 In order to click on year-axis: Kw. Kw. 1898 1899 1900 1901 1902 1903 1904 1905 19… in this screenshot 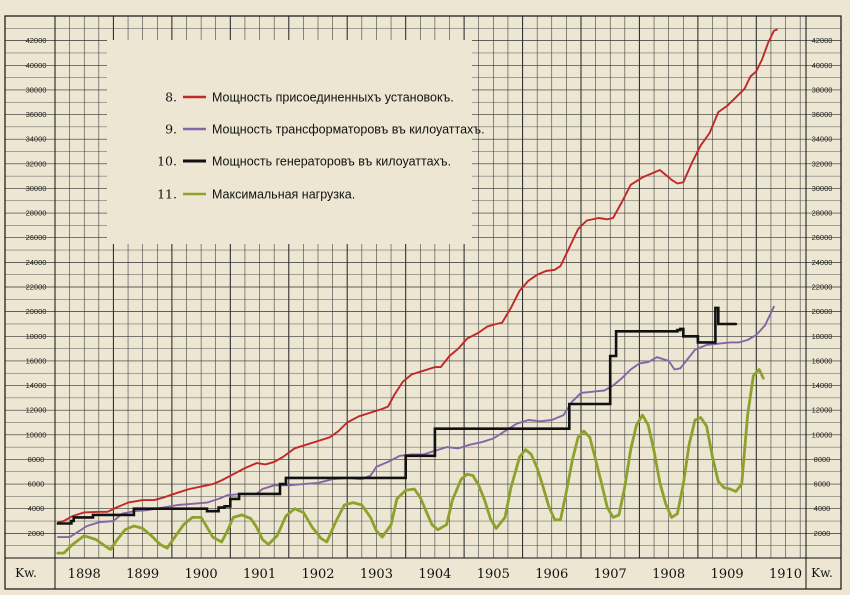, I will do `click(423, 573)`.